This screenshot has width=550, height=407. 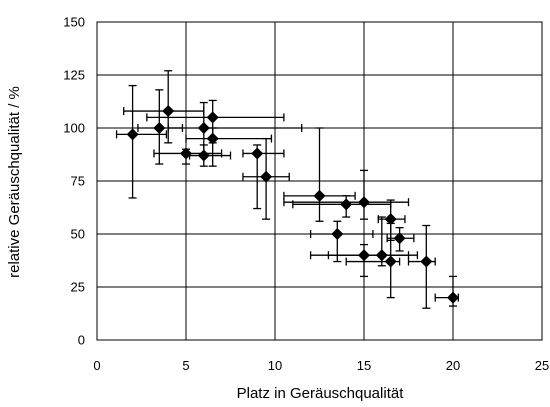 I want to click on y-axis-label: relative Geräuschqualität / %, so click(x=14, y=182).